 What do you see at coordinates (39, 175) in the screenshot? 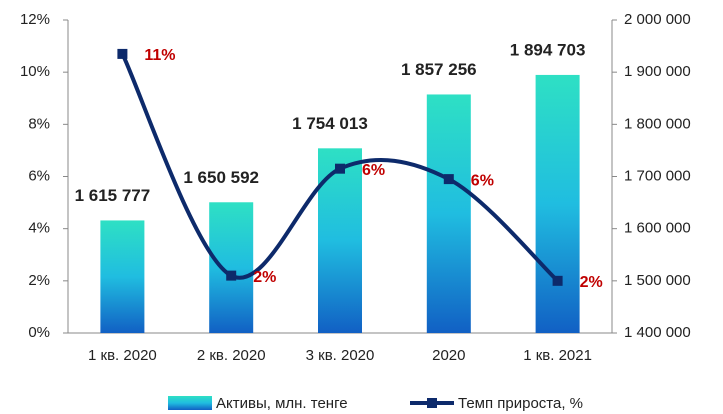
I see `y-tick-label: 6%` at bounding box center [39, 175].